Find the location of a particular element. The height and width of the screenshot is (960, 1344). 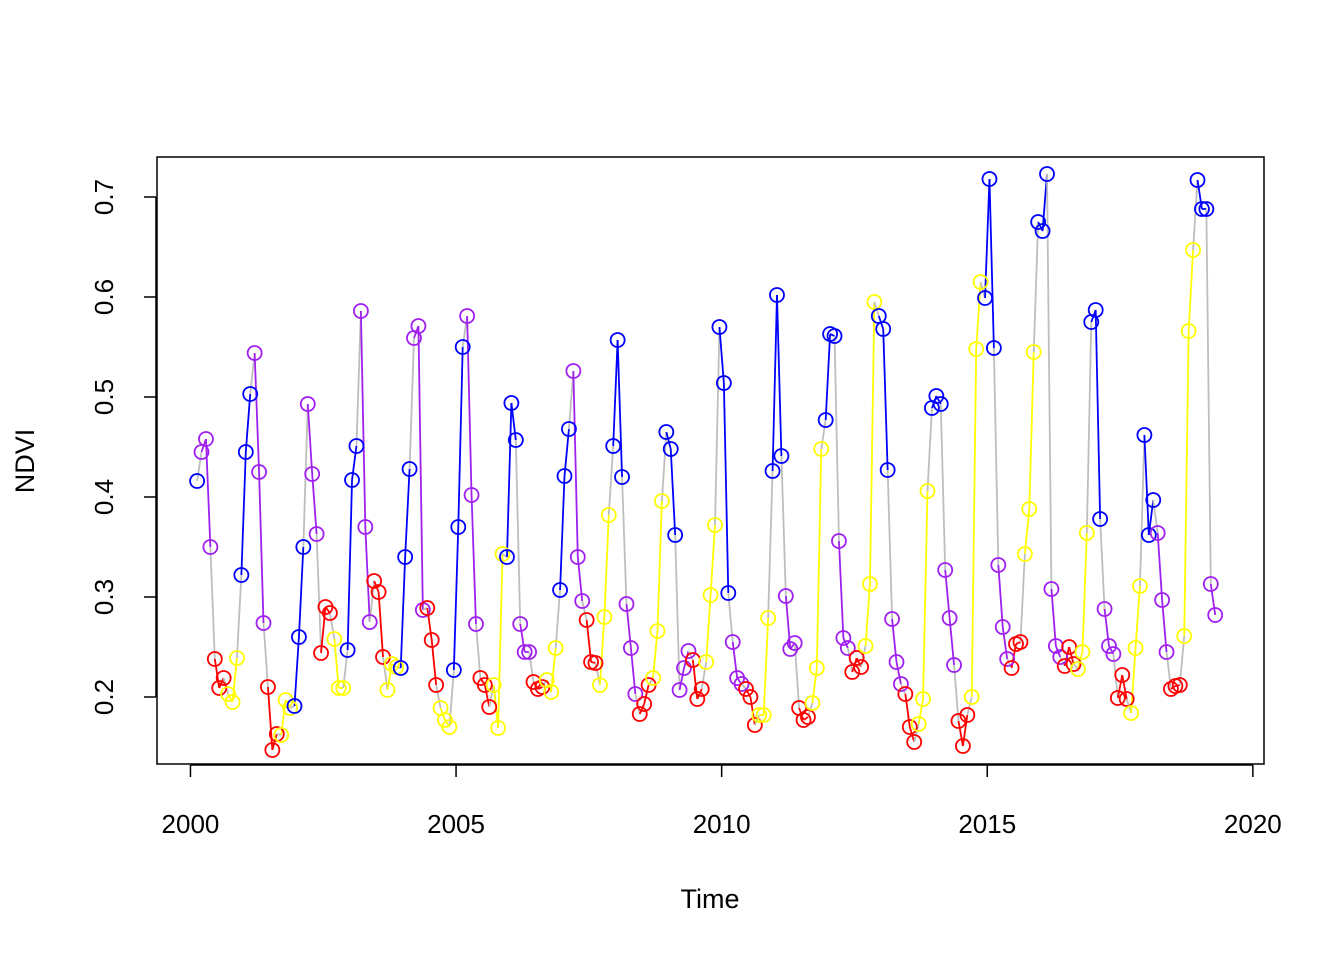

y-tick-label: 0.5 is located at coordinates (104, 397).